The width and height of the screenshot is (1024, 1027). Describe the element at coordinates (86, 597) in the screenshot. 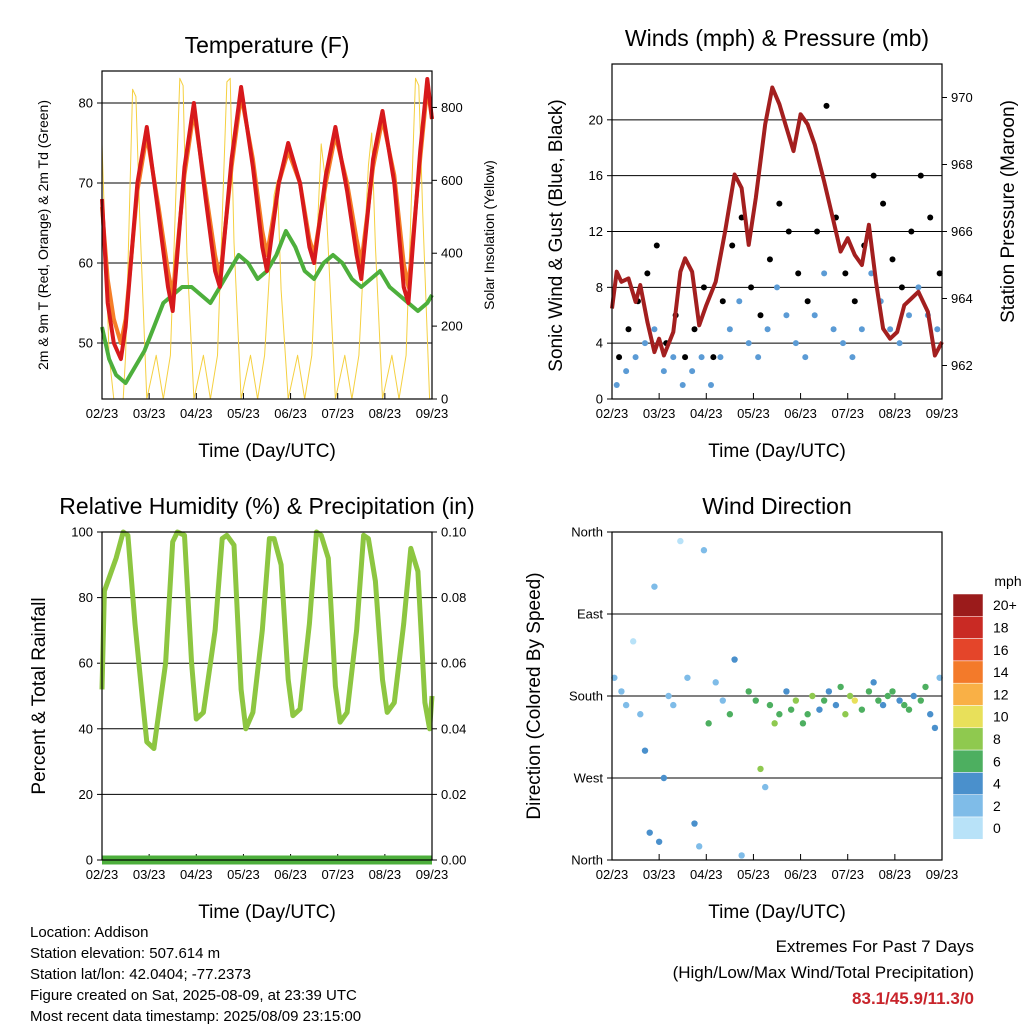

I see `y-tick-label: 80` at that location.